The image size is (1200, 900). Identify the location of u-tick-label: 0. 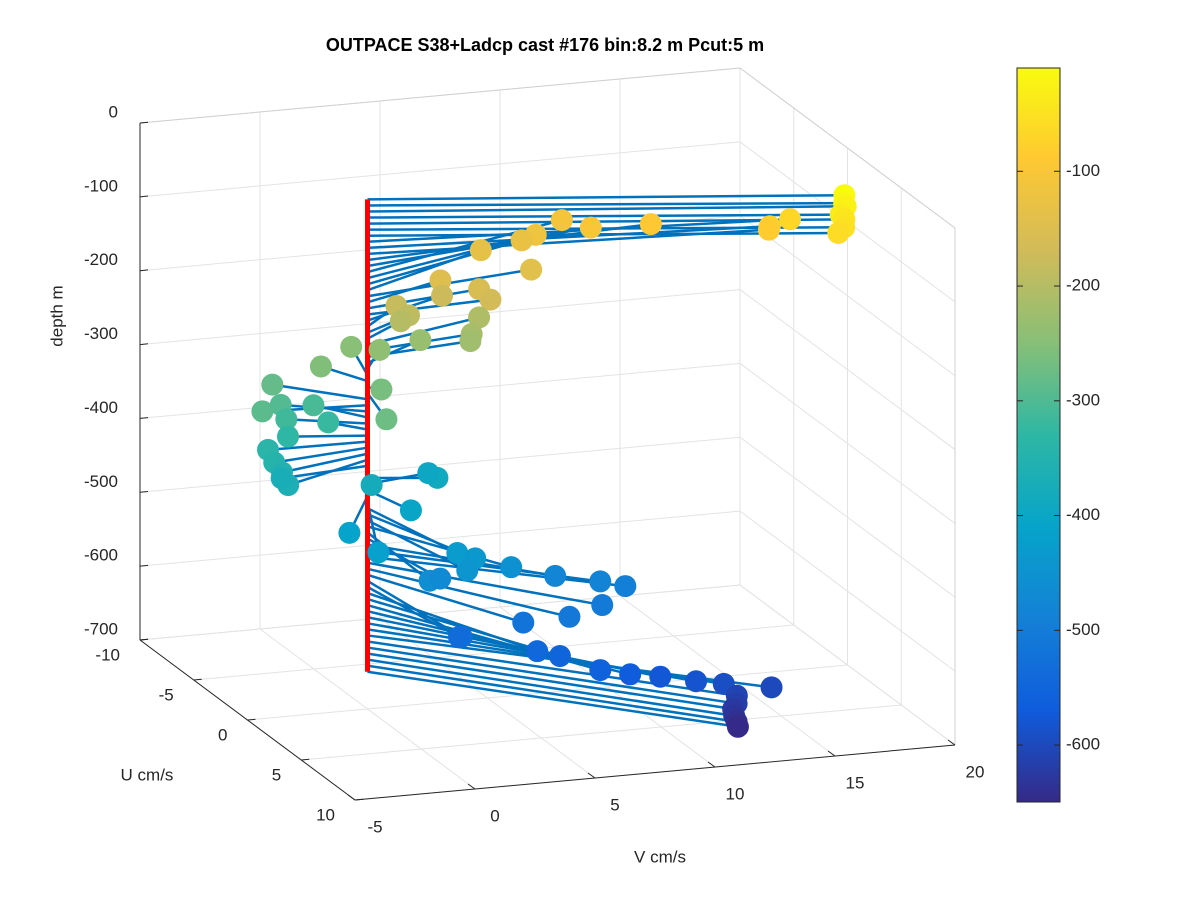
(222, 734).